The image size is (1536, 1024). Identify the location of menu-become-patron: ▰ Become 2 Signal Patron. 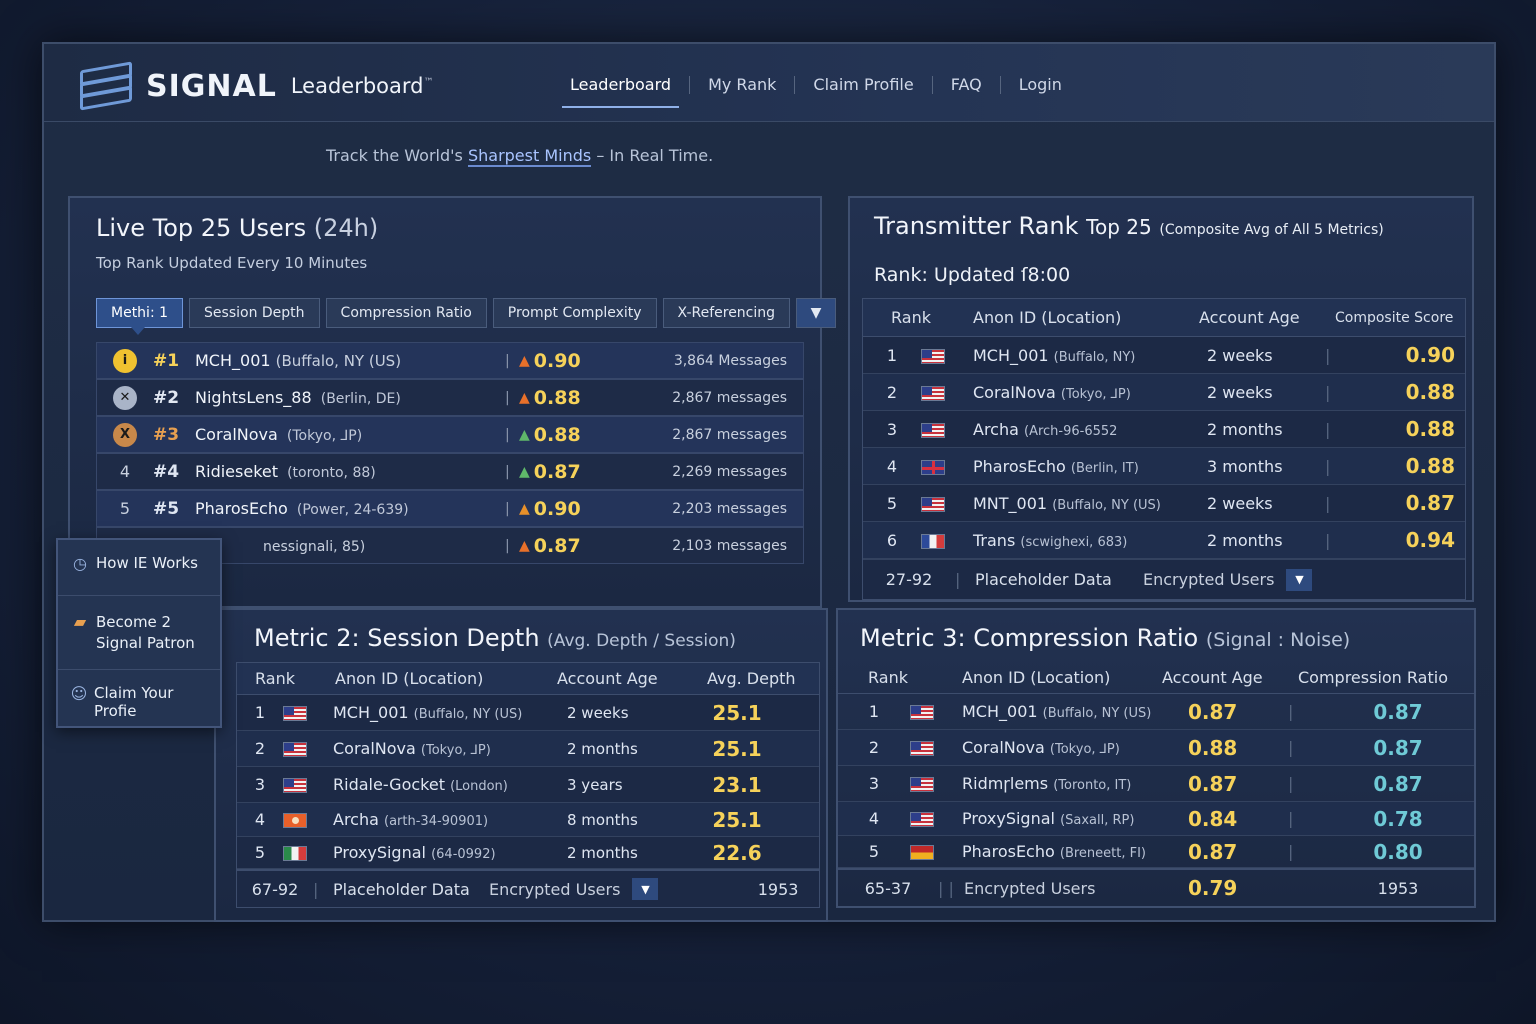
(139, 633).